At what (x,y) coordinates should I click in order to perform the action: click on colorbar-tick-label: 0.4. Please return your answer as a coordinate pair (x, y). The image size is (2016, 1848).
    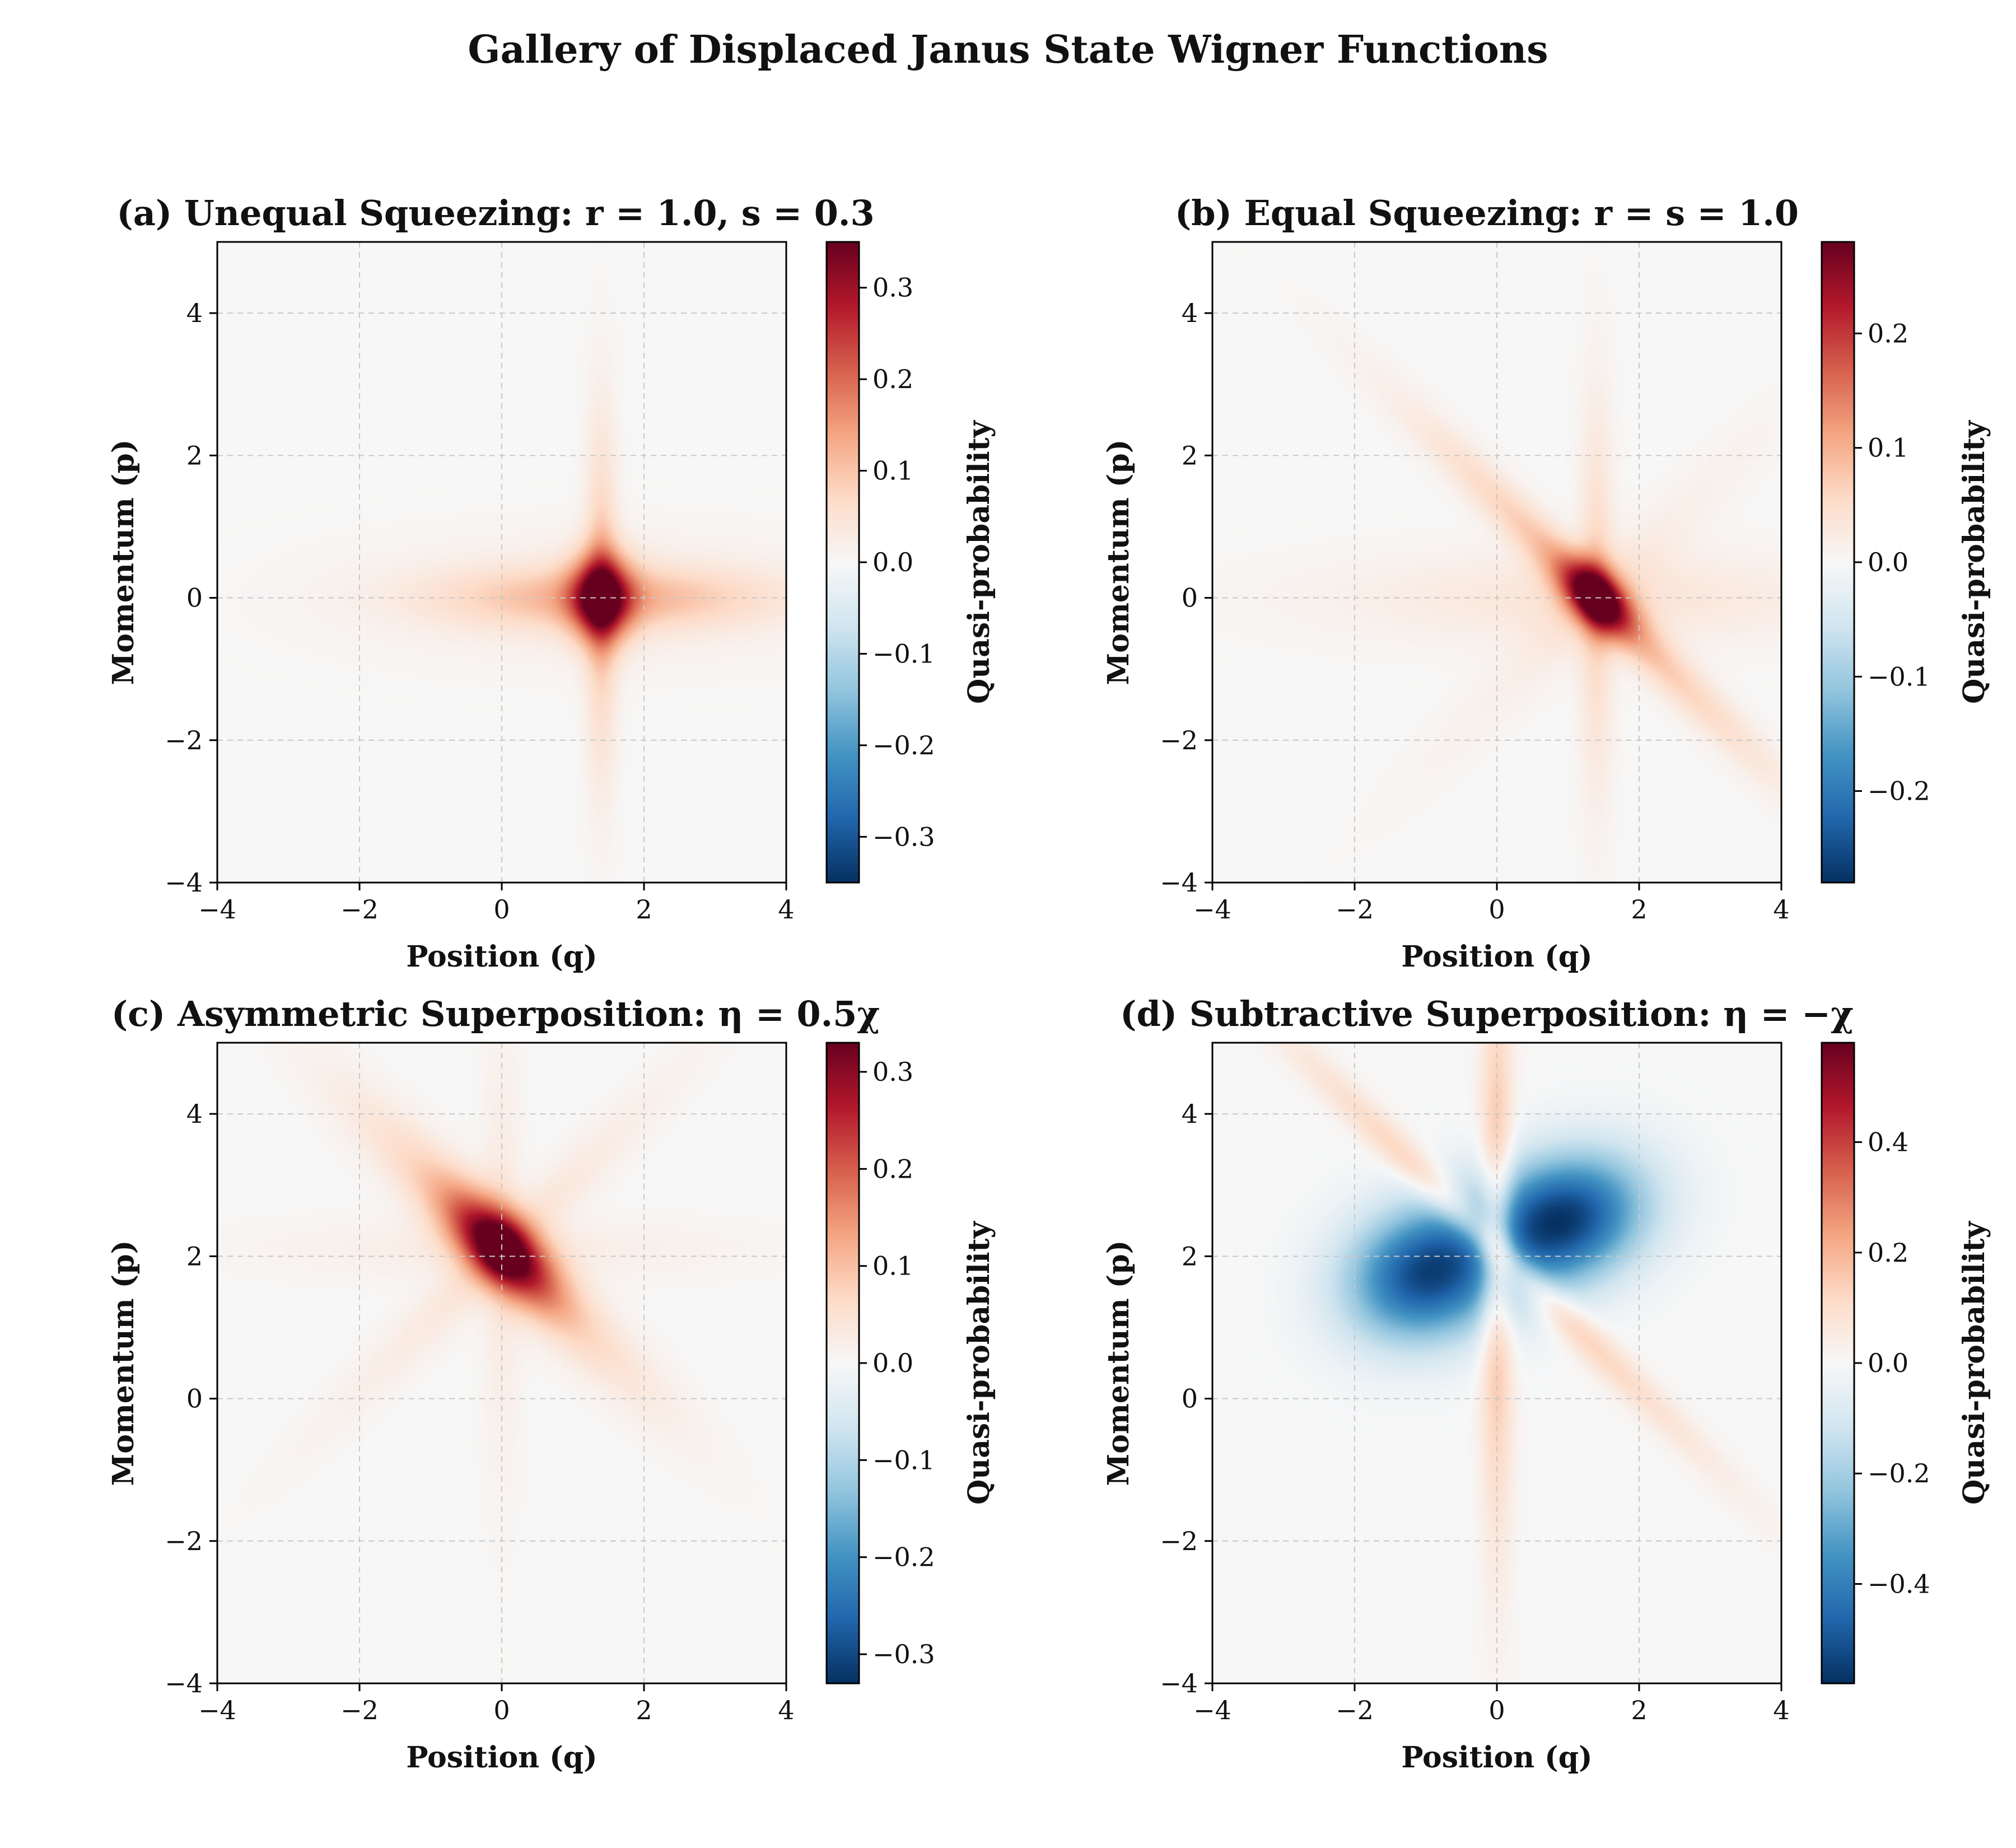
    Looking at the image, I should click on (1888, 1143).